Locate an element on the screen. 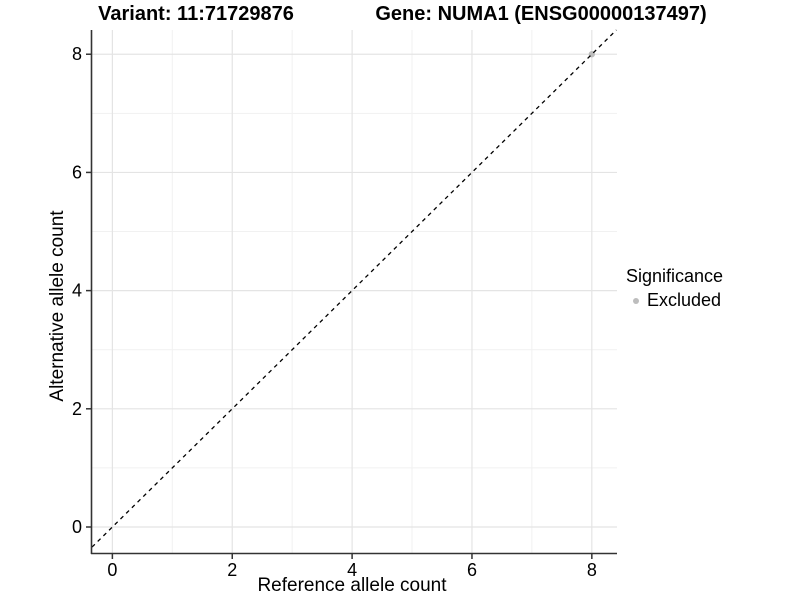  y-tick-label: 2 is located at coordinates (77, 409).